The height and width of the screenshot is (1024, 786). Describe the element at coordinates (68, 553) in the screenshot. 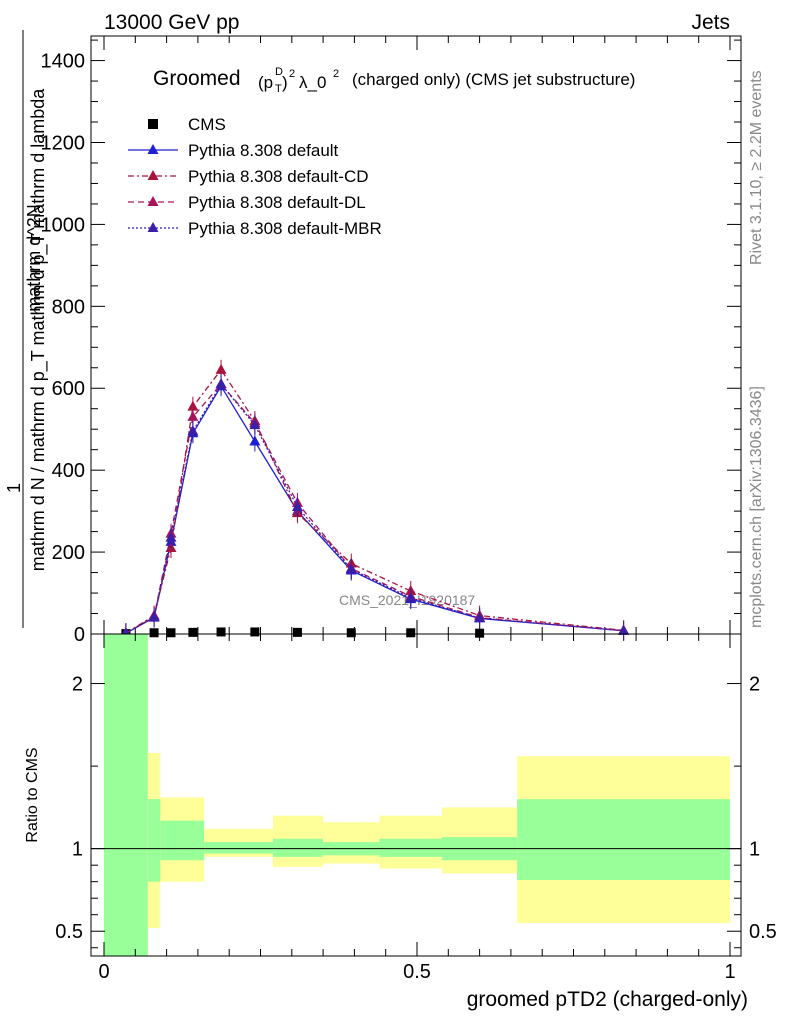

I see `y-tick-label: 200` at that location.